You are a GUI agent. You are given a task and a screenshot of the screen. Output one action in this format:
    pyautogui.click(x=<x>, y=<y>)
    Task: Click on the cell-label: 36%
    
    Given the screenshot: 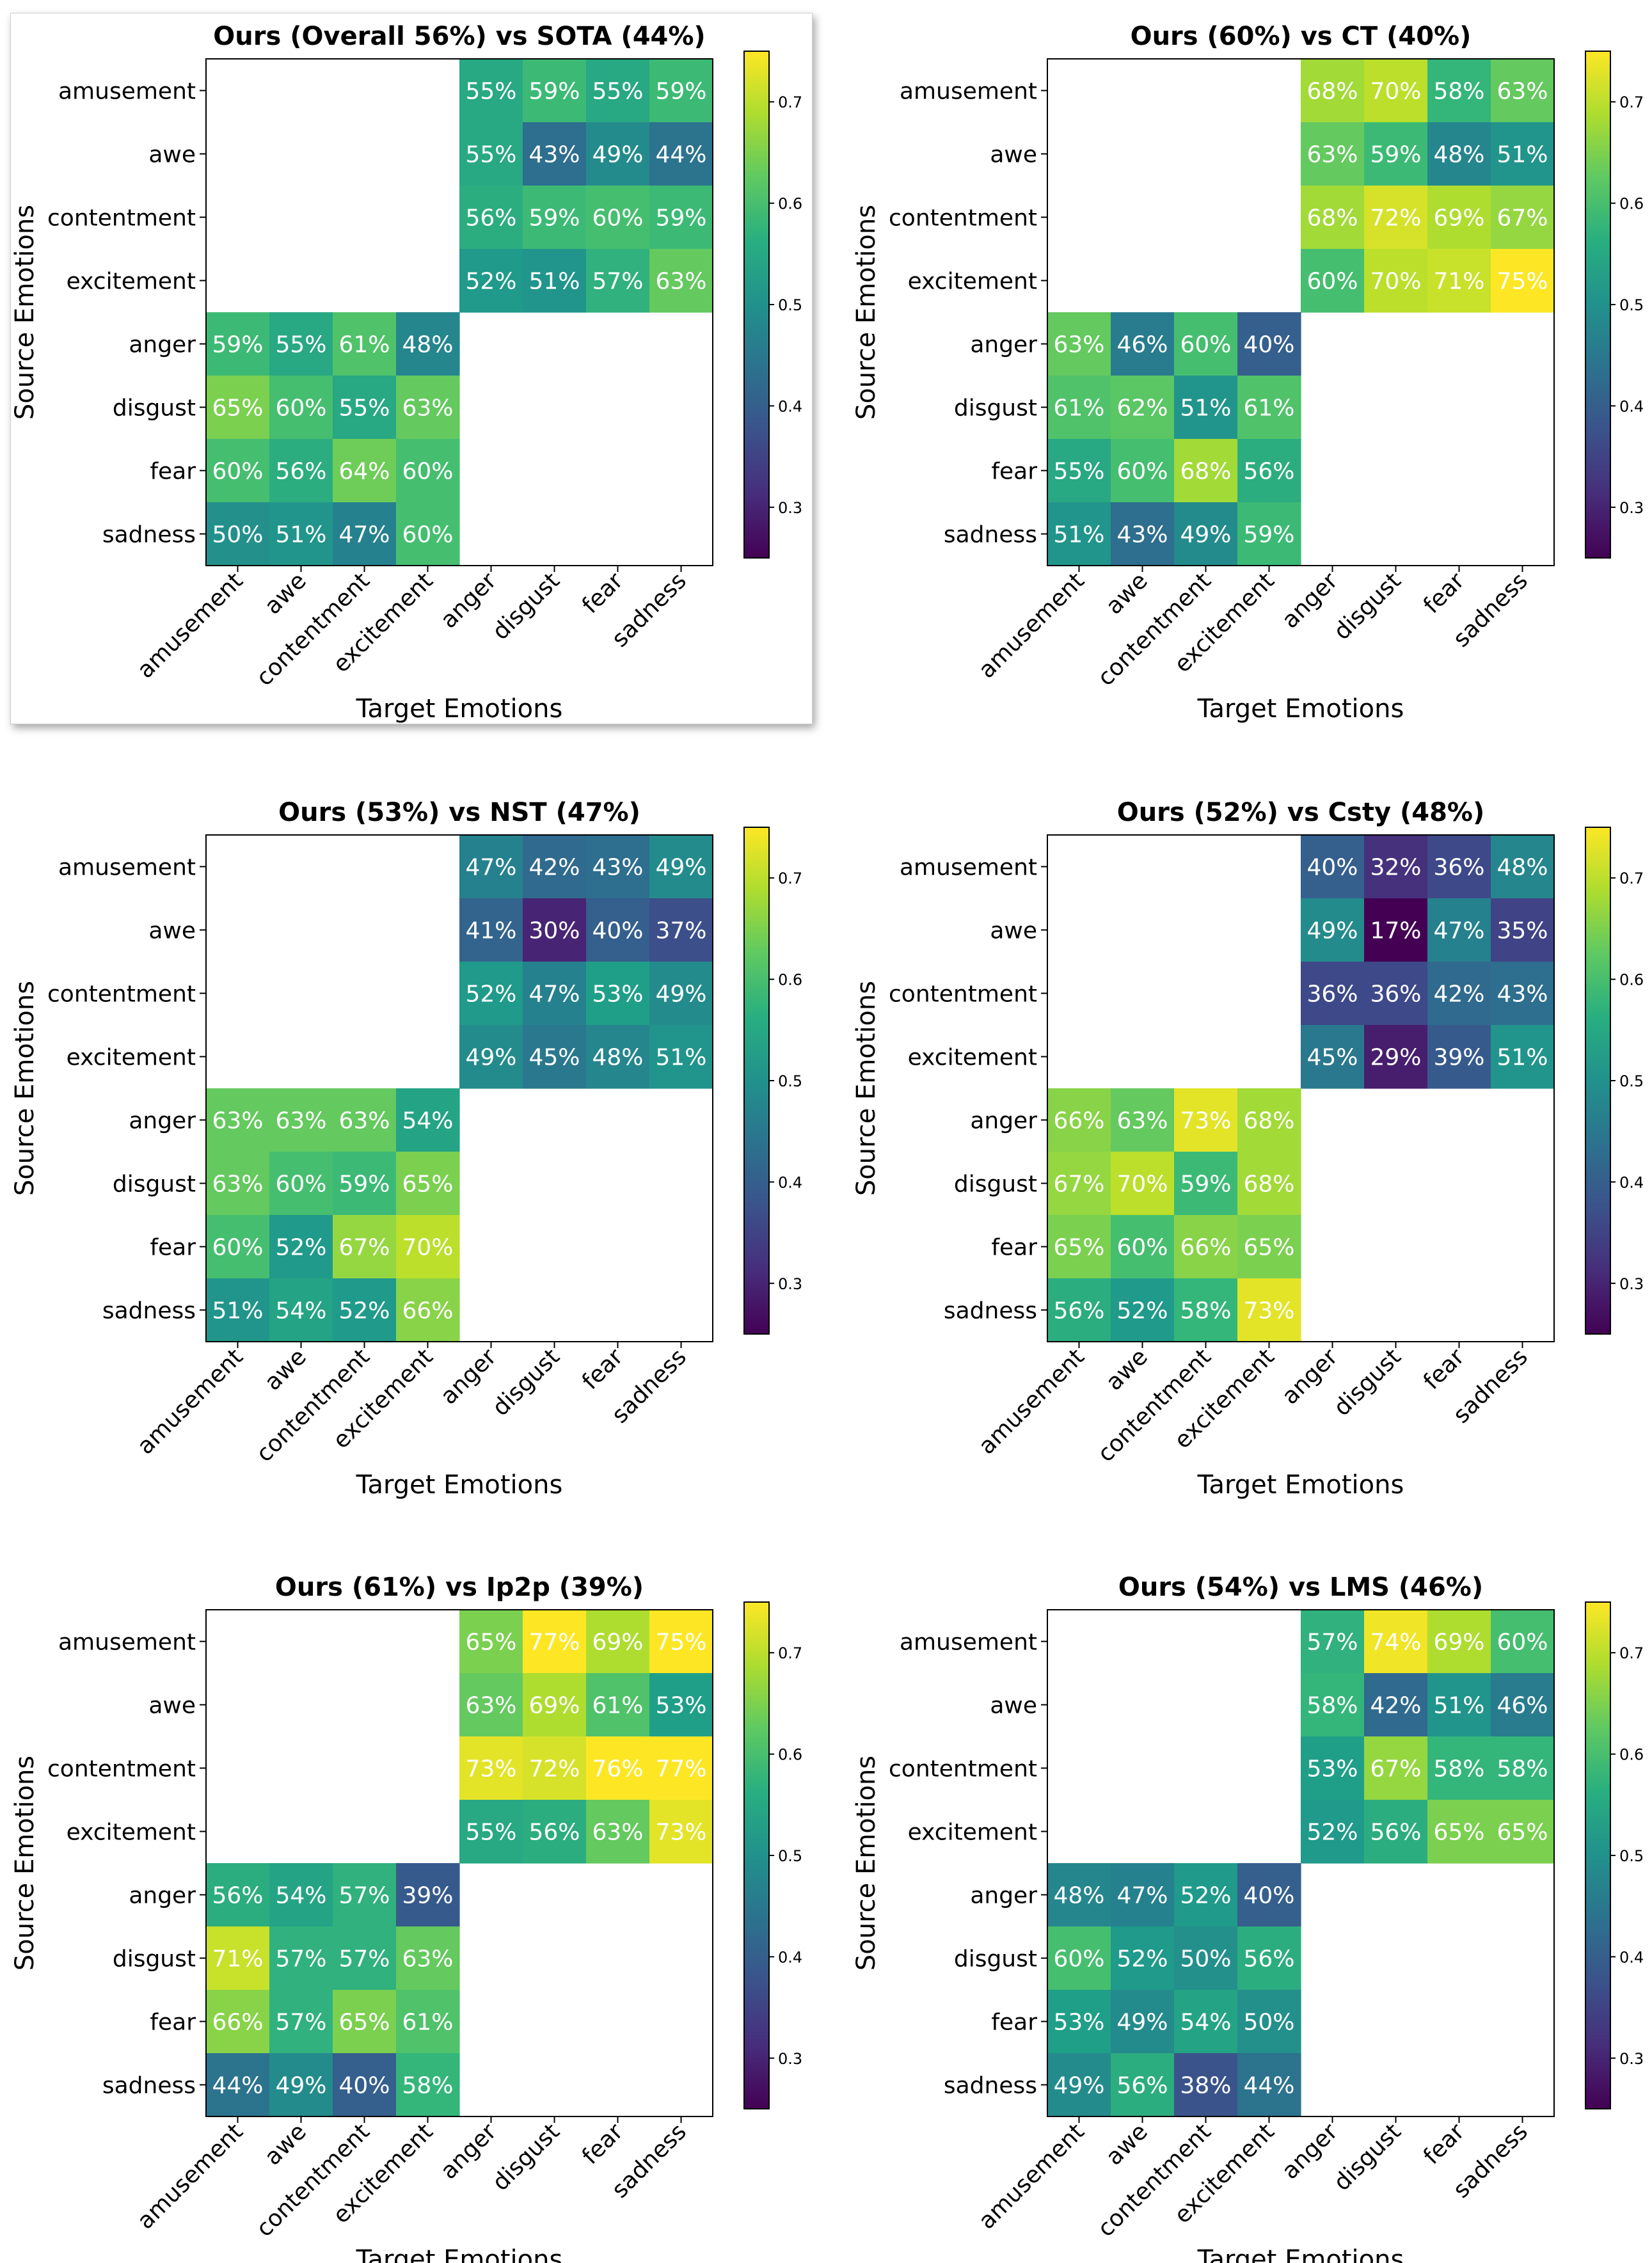 What is the action you would take?
    pyautogui.click(x=1458, y=868)
    